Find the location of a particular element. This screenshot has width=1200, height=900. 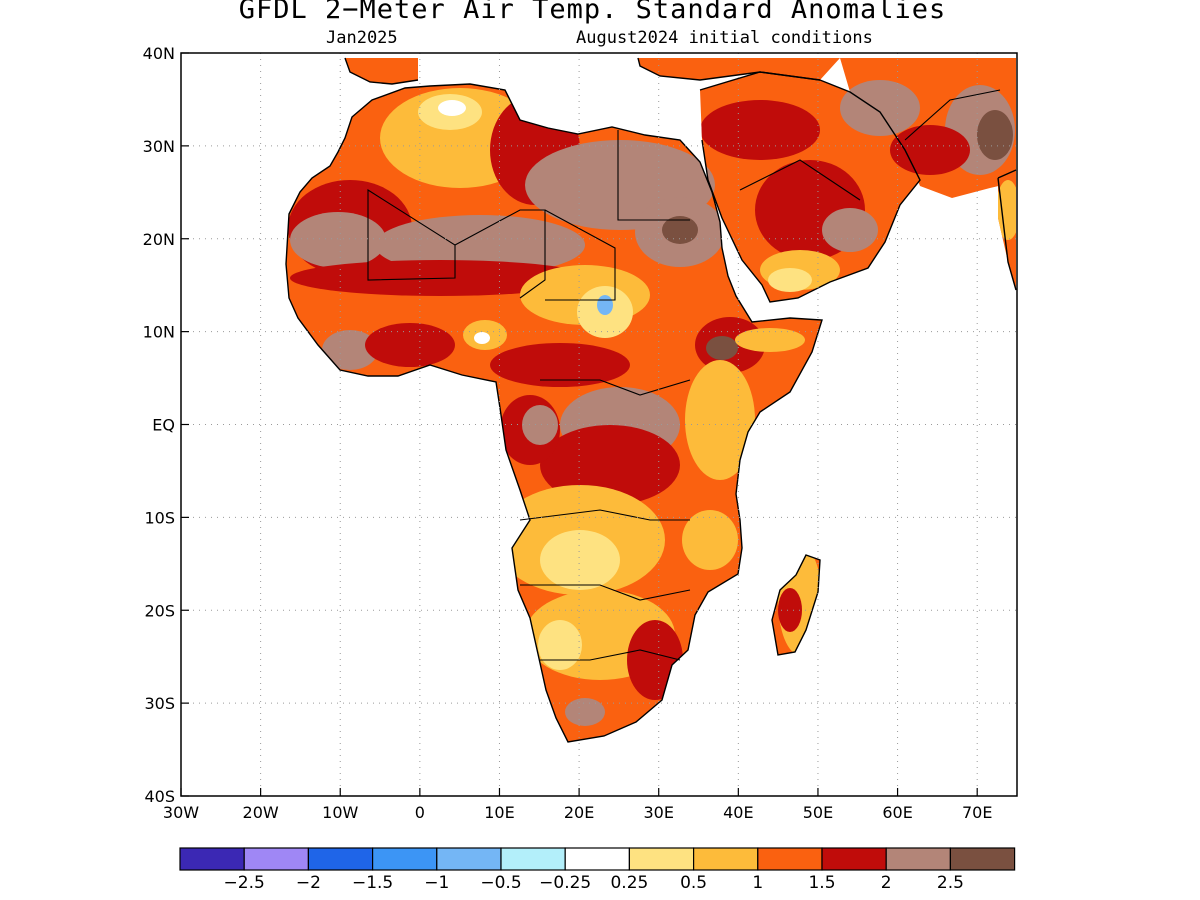

legend-label: −2.5 is located at coordinates (244, 883).